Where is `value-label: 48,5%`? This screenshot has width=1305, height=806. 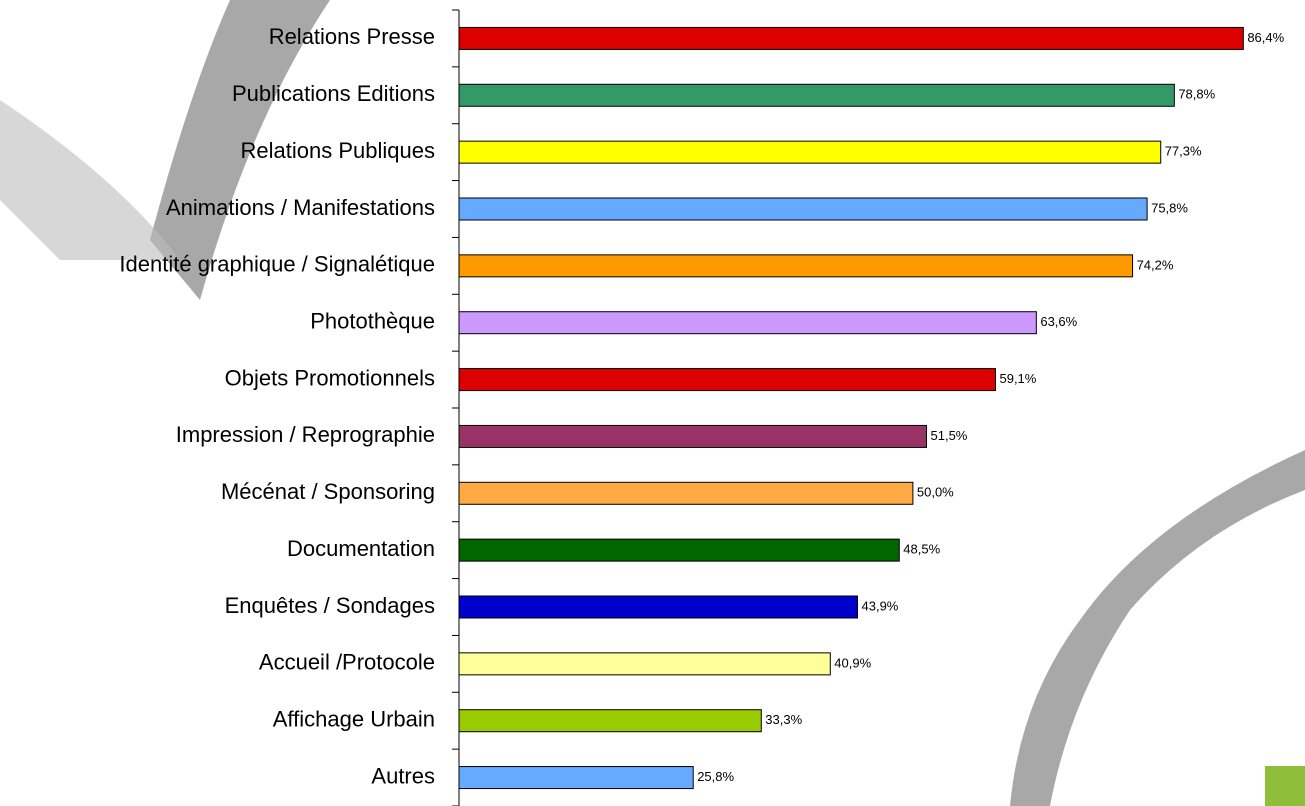
value-label: 48,5% is located at coordinates (921, 549).